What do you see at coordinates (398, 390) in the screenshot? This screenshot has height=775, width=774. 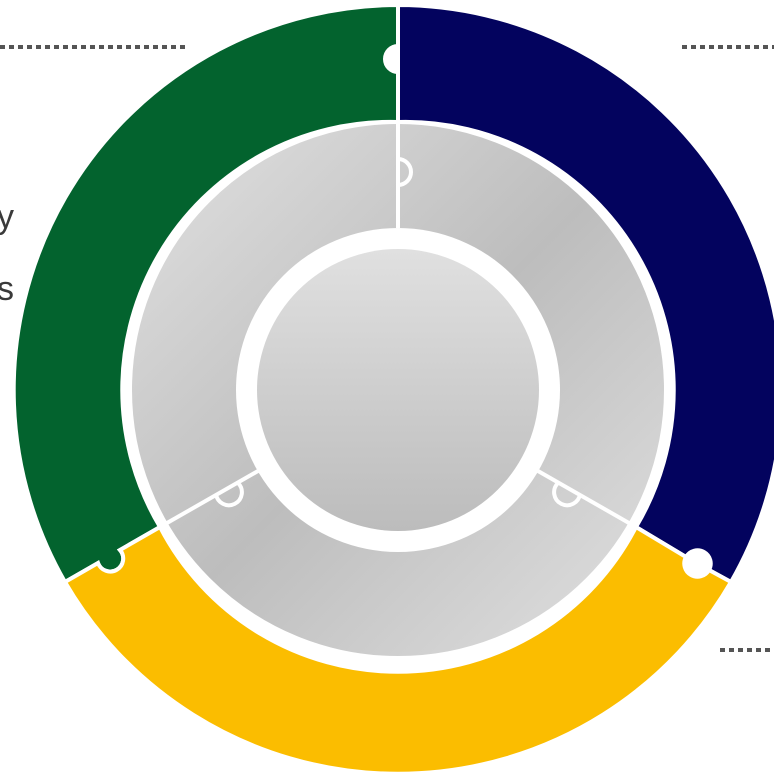 I see `center-disc` at bounding box center [398, 390].